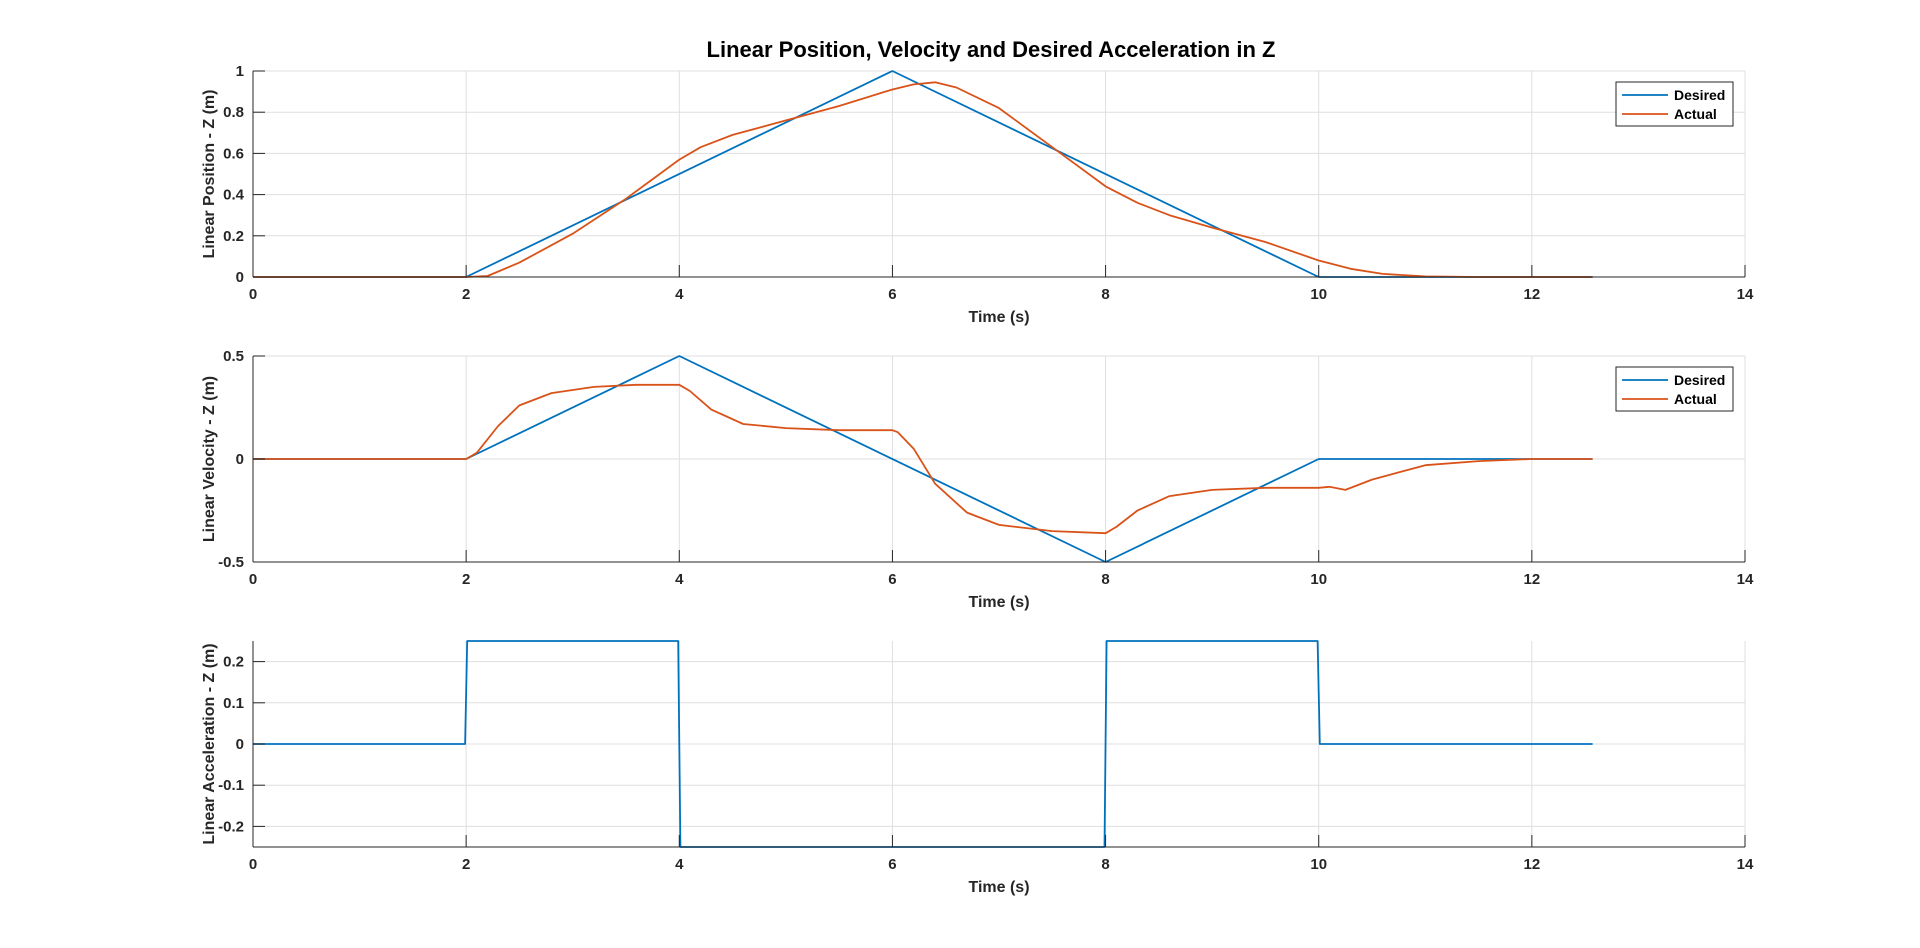 This screenshot has width=1920, height=948. What do you see at coordinates (240, 71) in the screenshot?
I see `y-tick-label: 1` at bounding box center [240, 71].